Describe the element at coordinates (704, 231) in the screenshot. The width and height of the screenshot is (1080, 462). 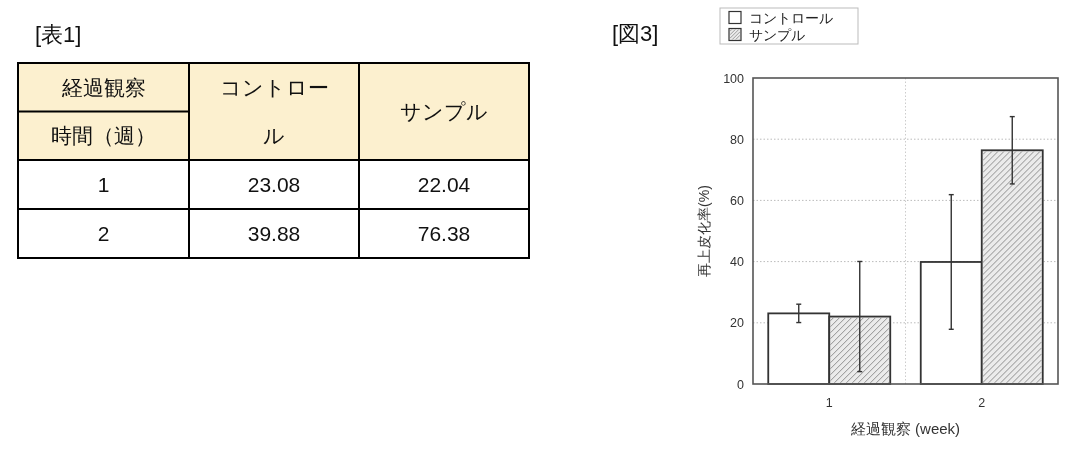
I see `y-axis-title: 再上皮化率(%)` at that location.